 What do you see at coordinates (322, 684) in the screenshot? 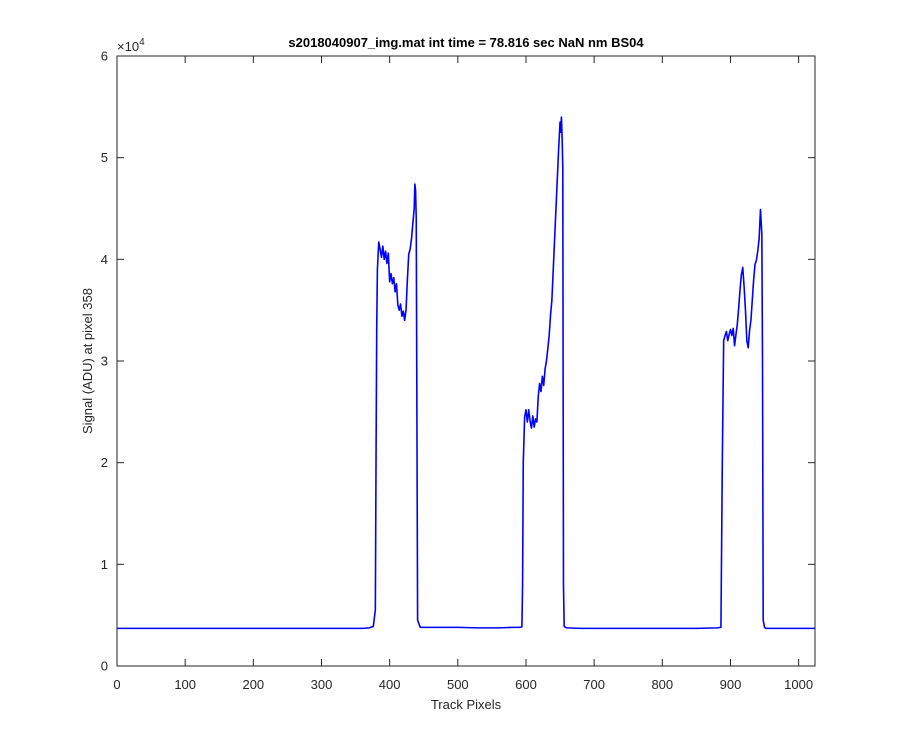
I see `x-tick-label: 300` at bounding box center [322, 684].